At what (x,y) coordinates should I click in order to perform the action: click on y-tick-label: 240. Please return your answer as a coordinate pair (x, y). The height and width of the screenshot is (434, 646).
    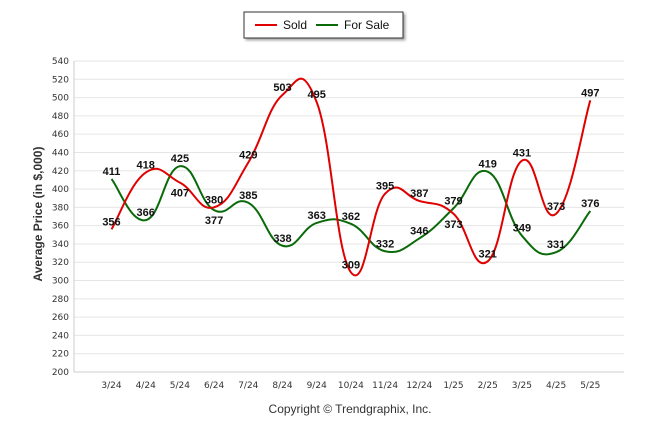
    Looking at the image, I should click on (60, 336).